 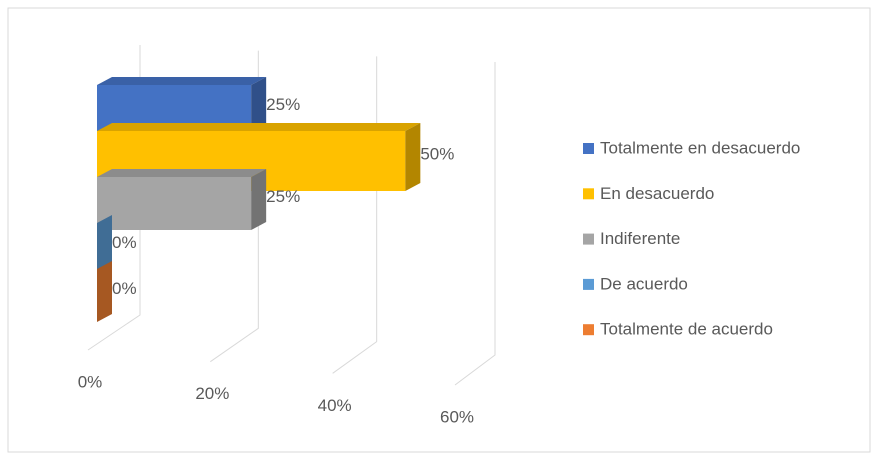 What do you see at coordinates (437, 153) in the screenshot?
I see `data-label: 50%` at bounding box center [437, 153].